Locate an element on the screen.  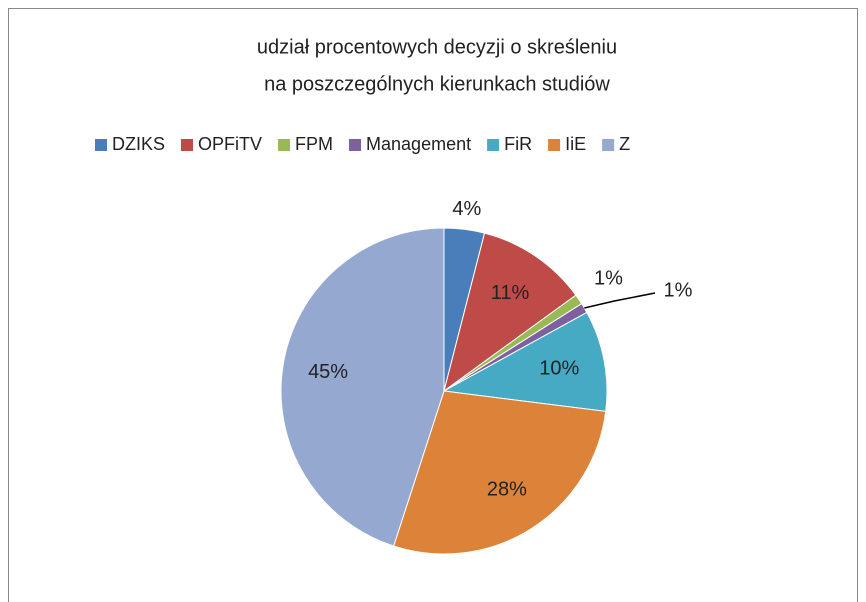
chart-title: udział procentowych decyzji o skreśleniu is located at coordinates (437, 47).